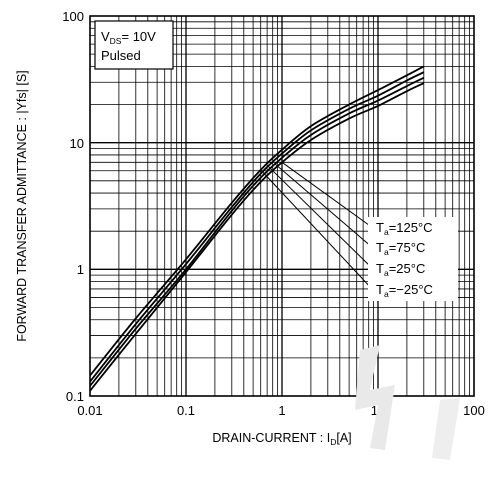 The image size is (491, 480). Describe the element at coordinates (413, 259) in the screenshot. I see `legend: Ta=125°C Ta=75°C Ta=25°C Ta=−25°C` at that location.